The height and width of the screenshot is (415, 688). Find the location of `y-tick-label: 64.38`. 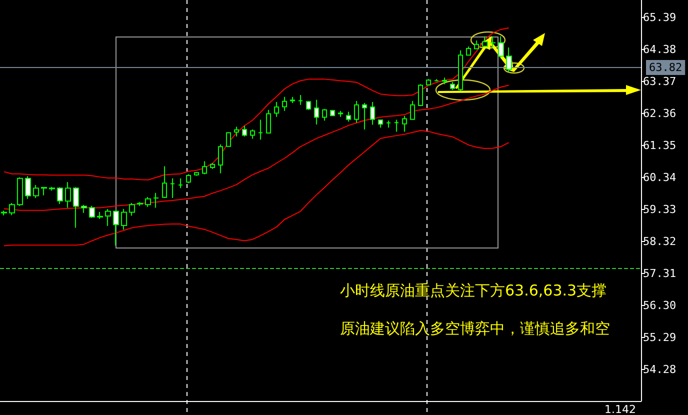

y-tick-label: 64.38 is located at coordinates (659, 49).